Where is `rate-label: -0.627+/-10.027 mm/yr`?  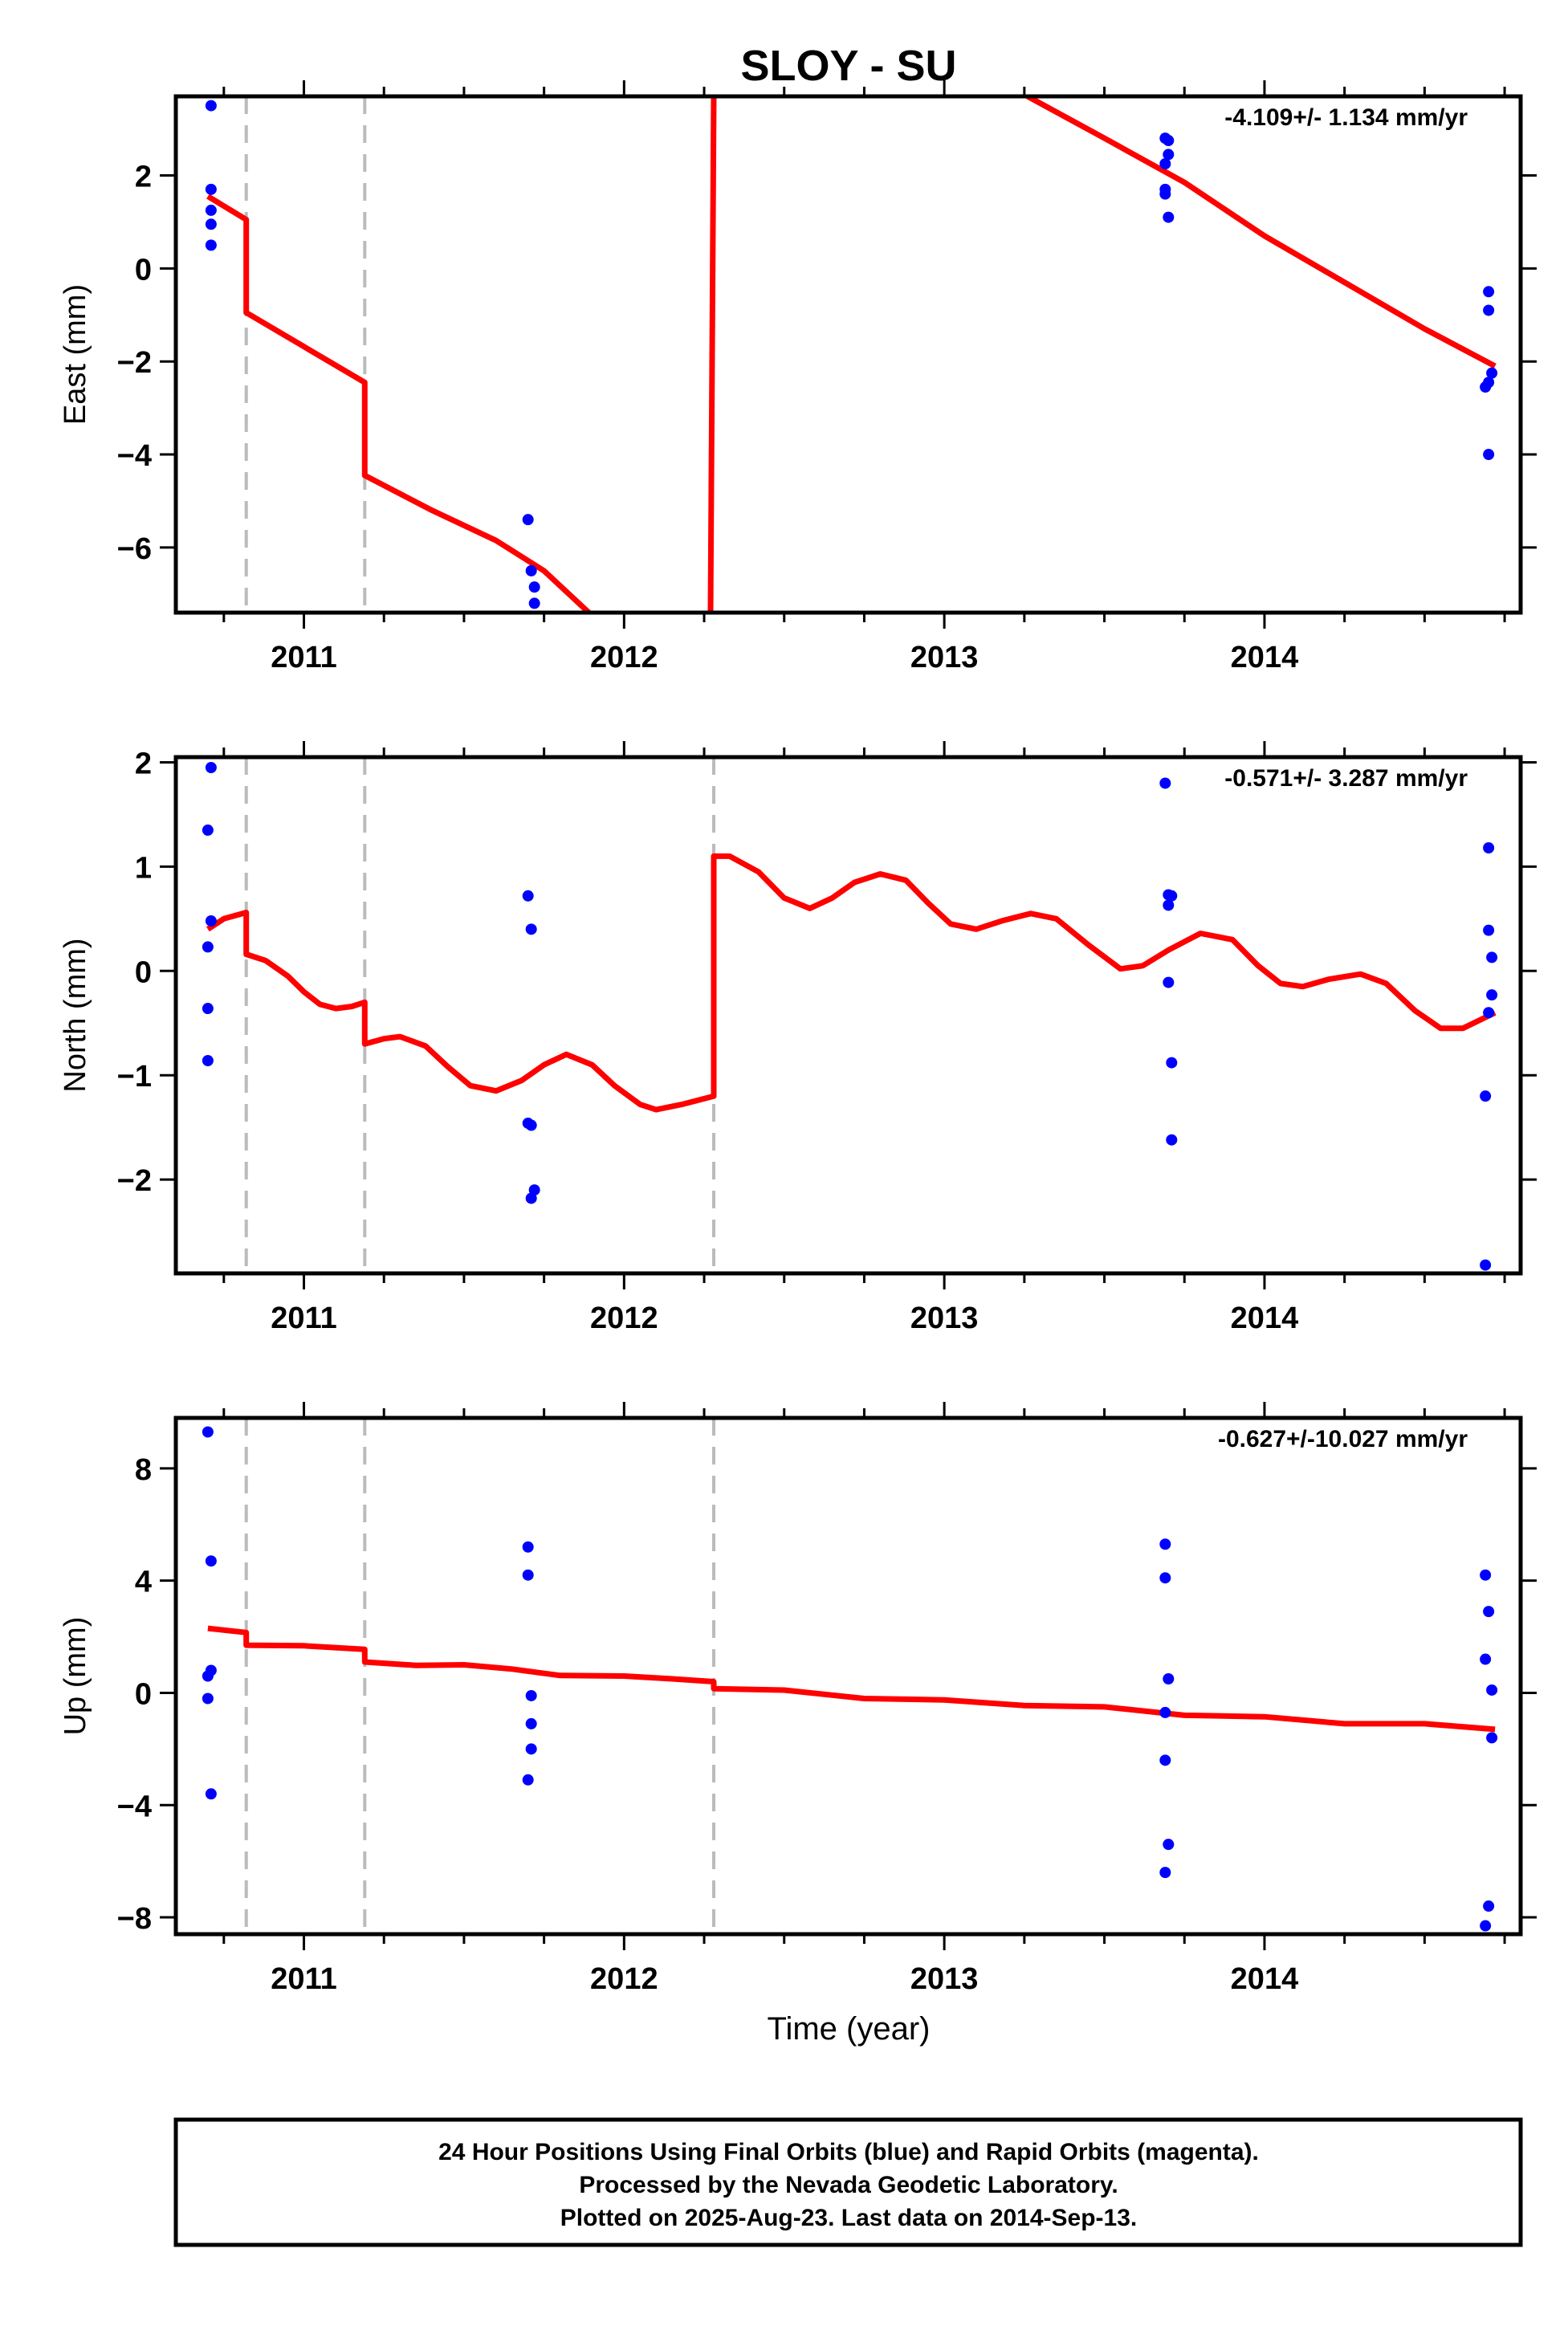 rate-label: -0.627+/-10.027 mm/yr is located at coordinates (1343, 1439).